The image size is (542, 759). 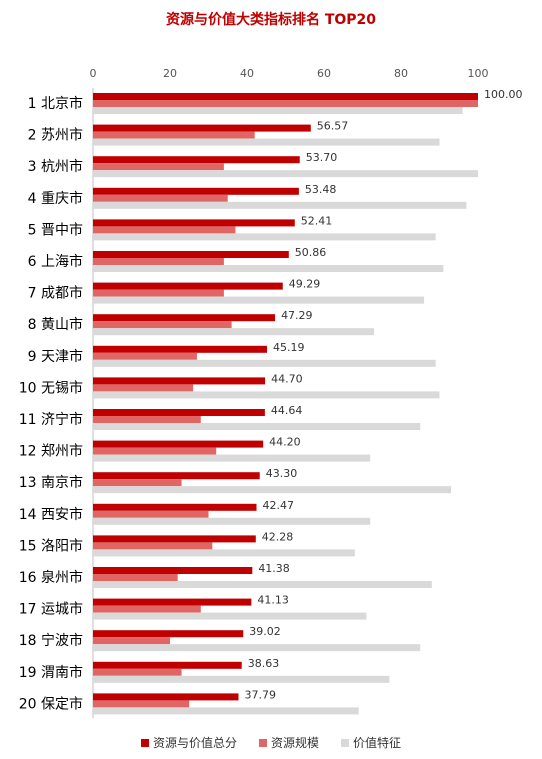 What do you see at coordinates (55, 198) in the screenshot?
I see `category-label: 4 重庆市` at bounding box center [55, 198].